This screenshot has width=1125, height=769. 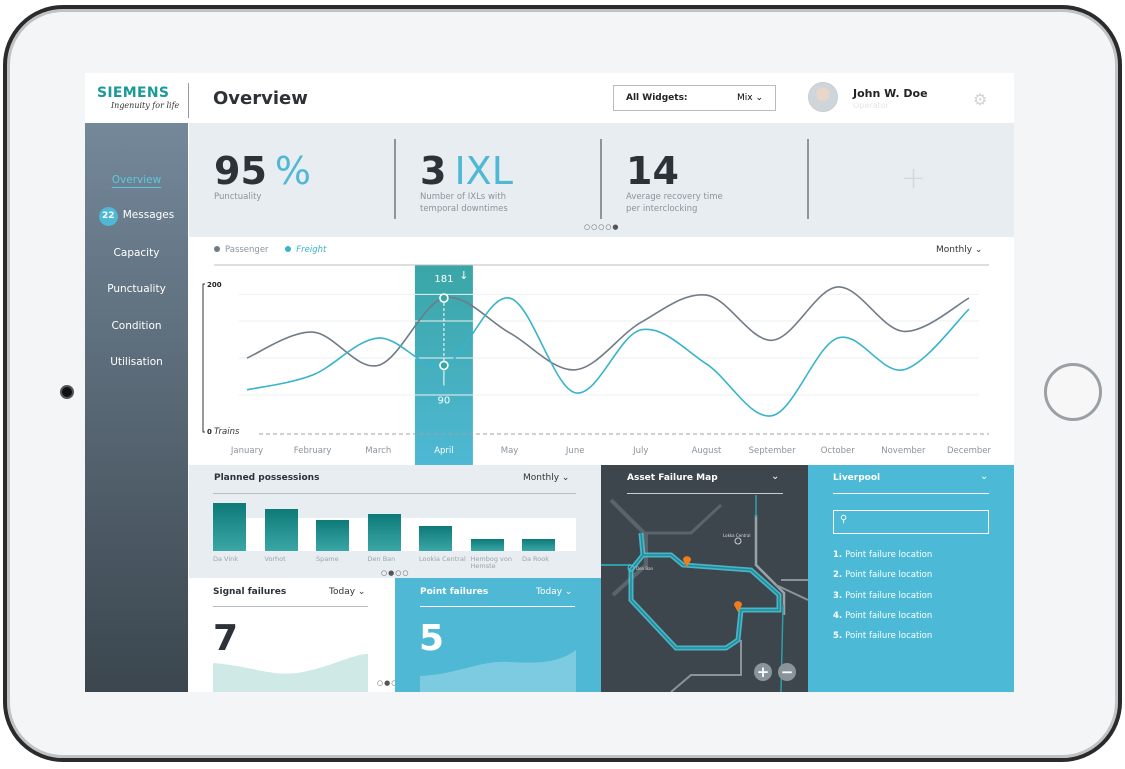 I want to click on x-tick-label: February, so click(x=313, y=451).